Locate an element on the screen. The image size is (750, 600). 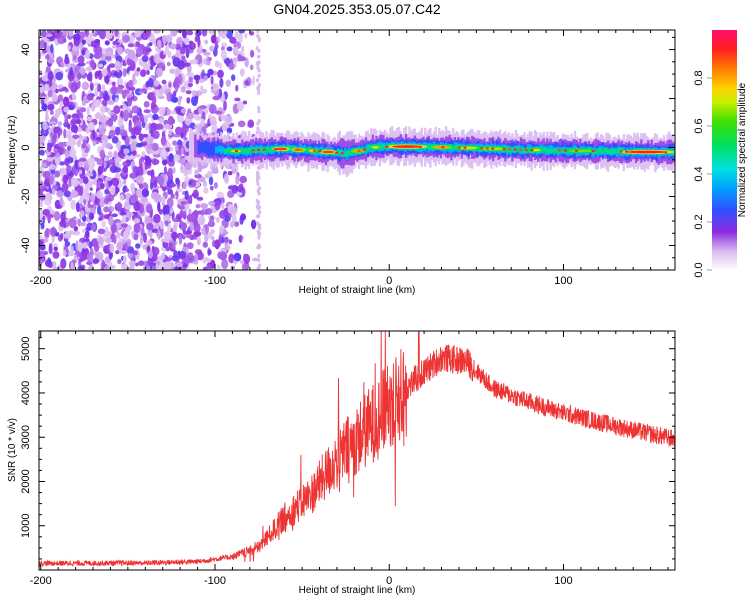
y-tick-label: 2000 is located at coordinates (26, 481).